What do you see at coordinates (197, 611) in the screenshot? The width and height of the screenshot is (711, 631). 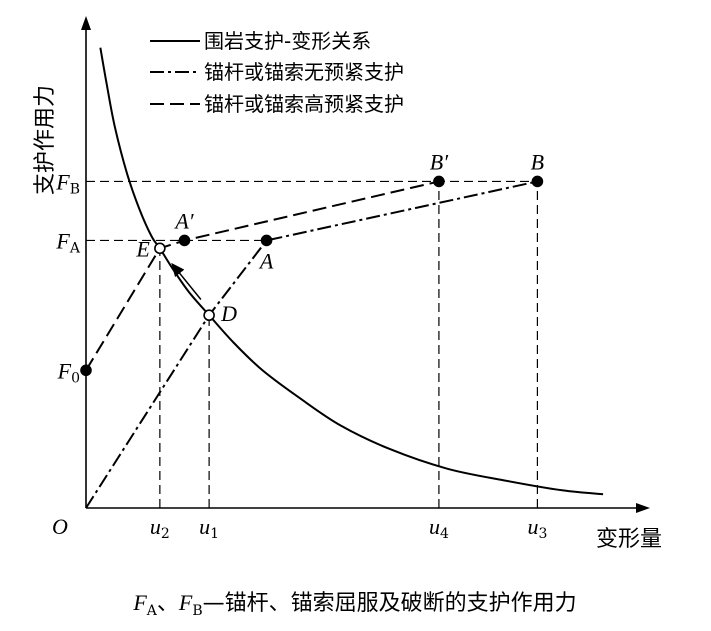 I see `caption-fb-sub: B` at bounding box center [197, 611].